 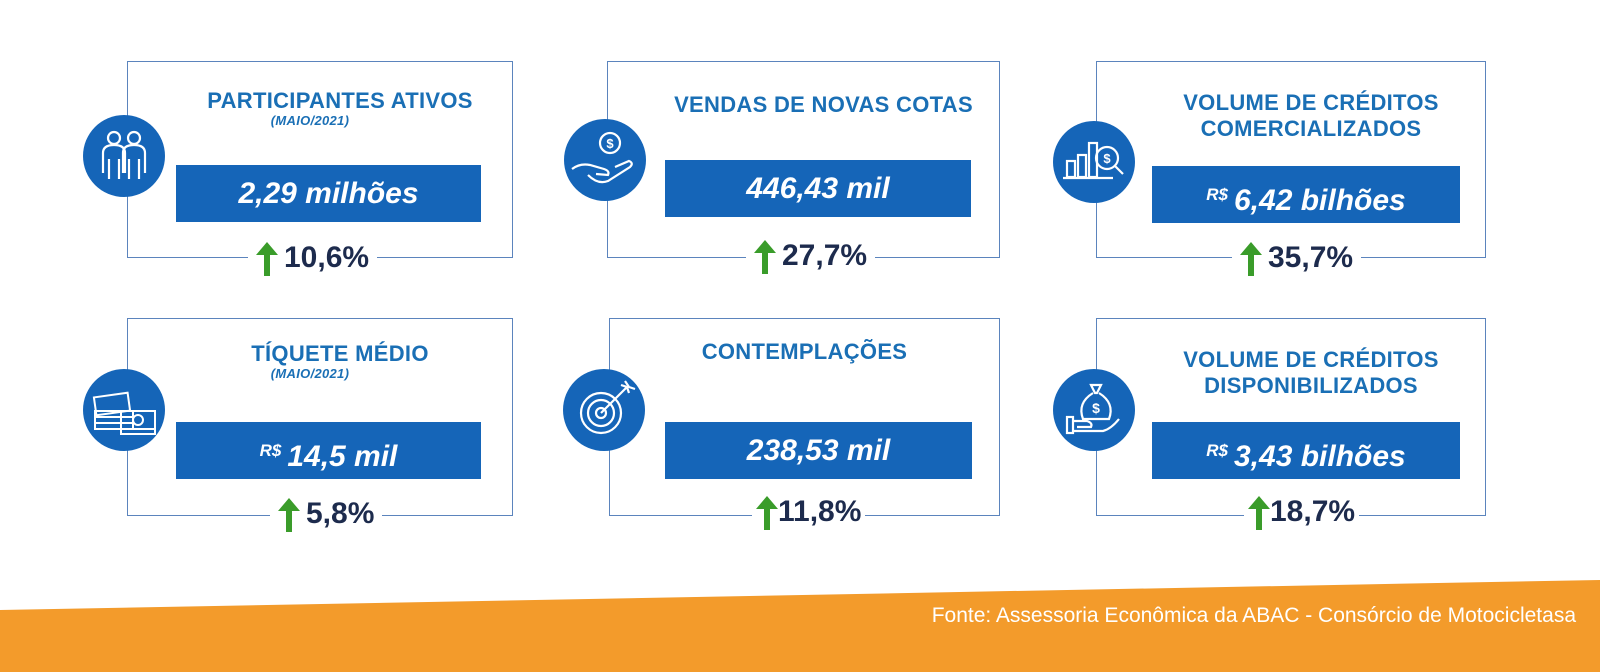 I want to click on growth-indicator: 35,7%, so click(x=1297, y=258).